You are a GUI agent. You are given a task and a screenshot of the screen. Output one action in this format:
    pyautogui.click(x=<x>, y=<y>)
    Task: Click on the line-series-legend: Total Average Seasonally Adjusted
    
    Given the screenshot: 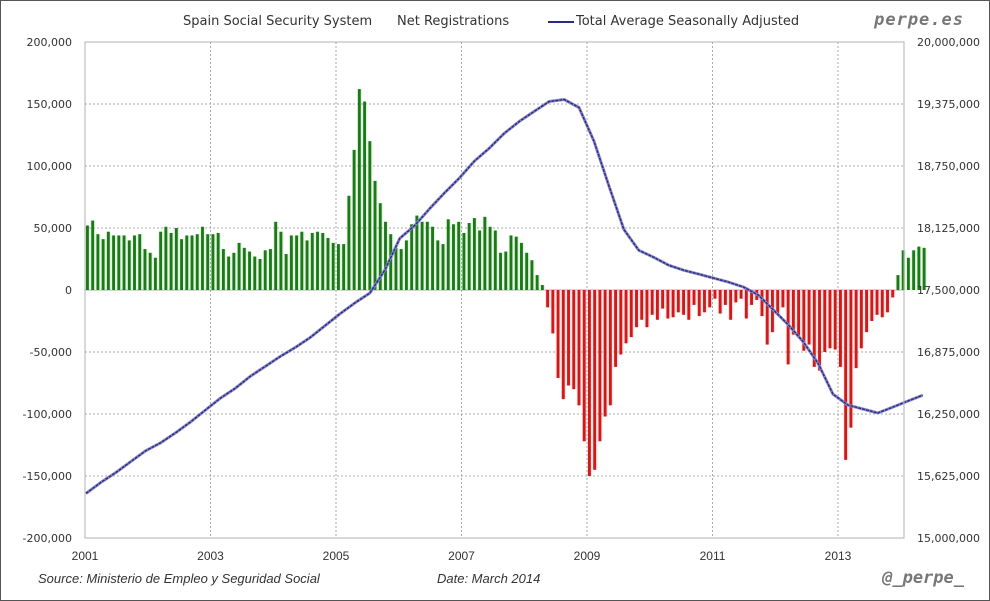 What is the action you would take?
    pyautogui.click(x=673, y=21)
    